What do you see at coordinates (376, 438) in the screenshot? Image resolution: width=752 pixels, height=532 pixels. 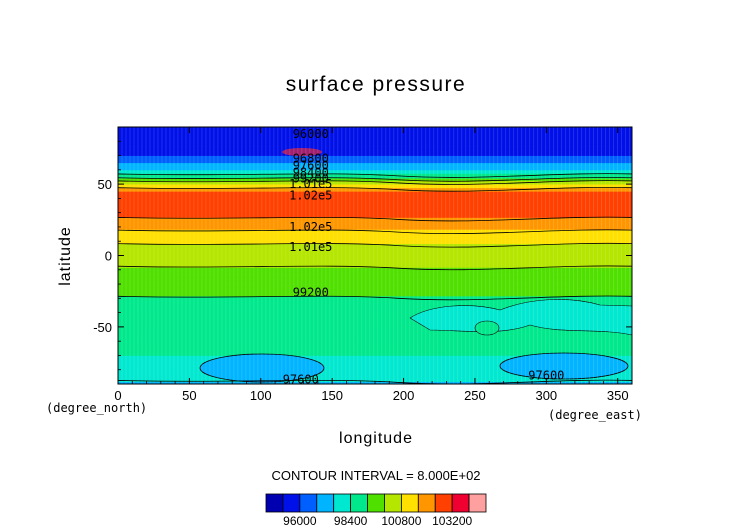 I see `x-axis-label: longitude` at bounding box center [376, 438].